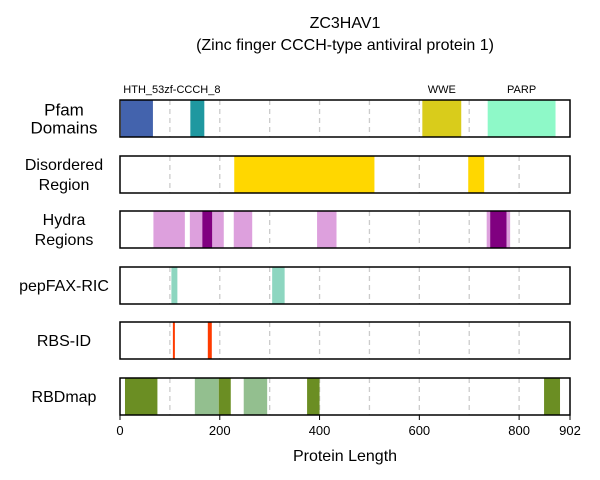 This screenshot has height=480, width=600. What do you see at coordinates (348, 426) in the screenshot?
I see `x-axis: 0 200 400 600 800 902` at bounding box center [348, 426].